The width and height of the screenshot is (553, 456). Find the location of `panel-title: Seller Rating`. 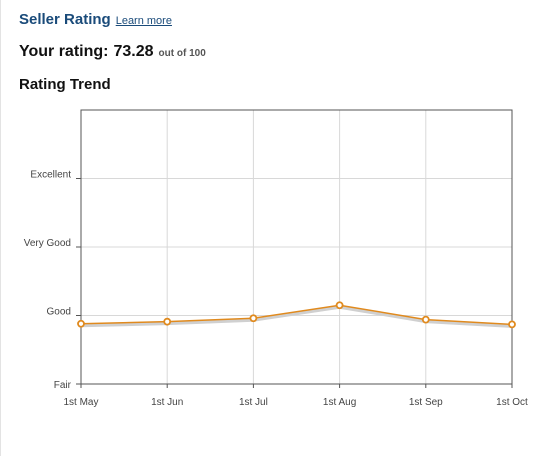

panel-title: Seller Rating is located at coordinates (65, 19).